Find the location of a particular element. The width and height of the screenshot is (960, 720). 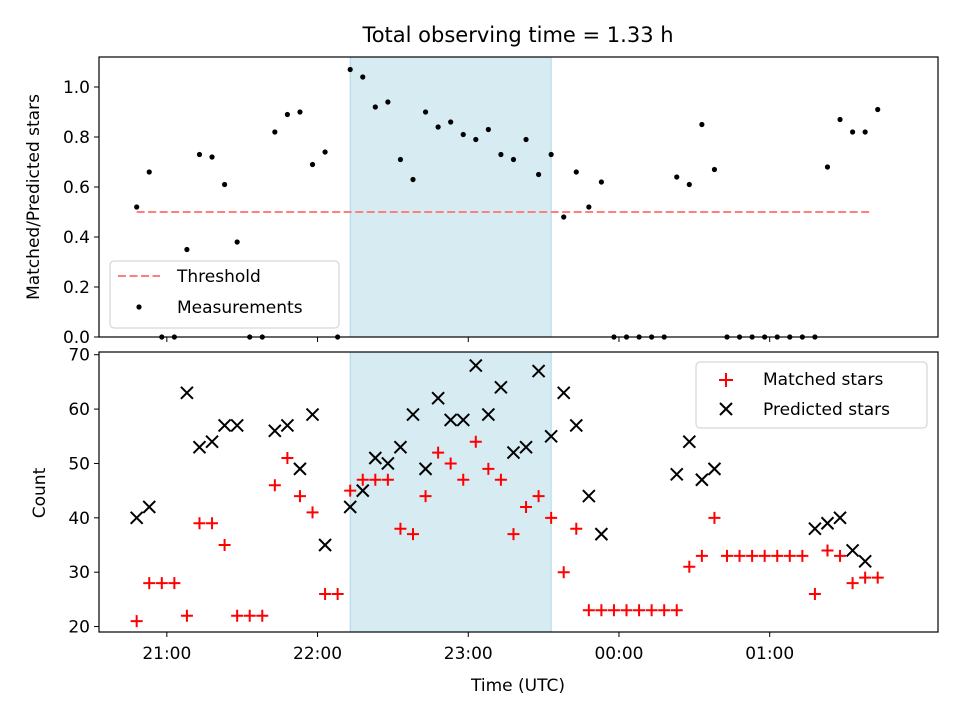

bottom-legend: Matched stars Predicted stars is located at coordinates (811, 395).